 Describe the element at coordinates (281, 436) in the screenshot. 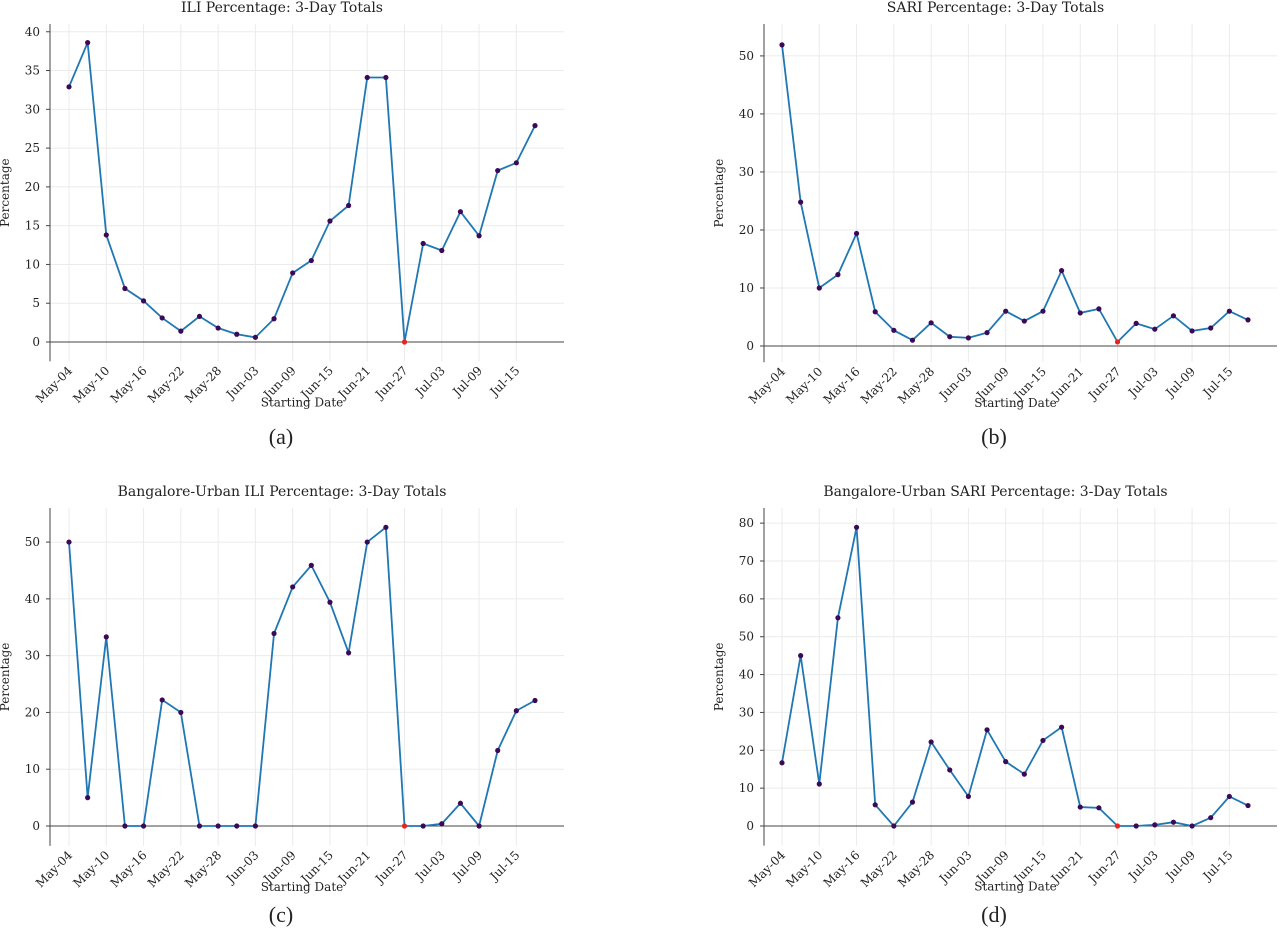

I see `panel-caption: (a)` at that location.